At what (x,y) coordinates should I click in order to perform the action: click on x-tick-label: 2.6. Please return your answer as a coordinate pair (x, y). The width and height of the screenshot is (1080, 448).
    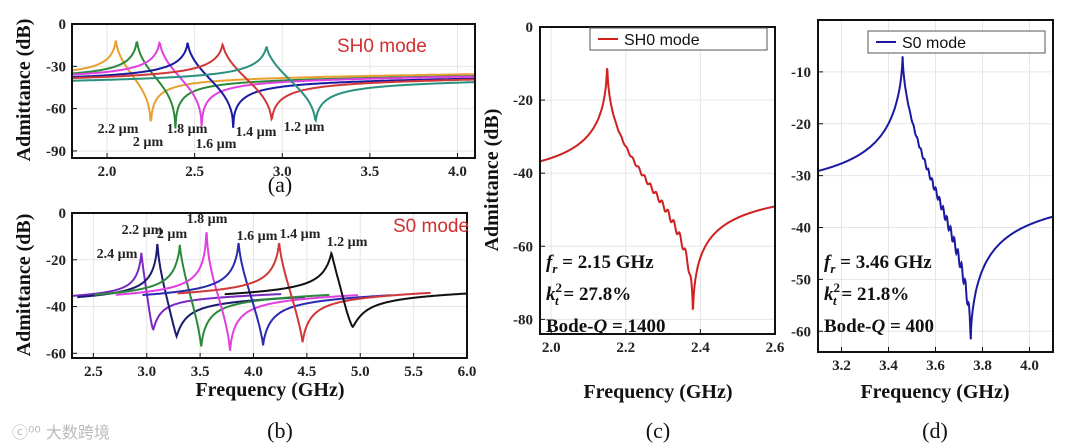
    Looking at the image, I should click on (775, 348).